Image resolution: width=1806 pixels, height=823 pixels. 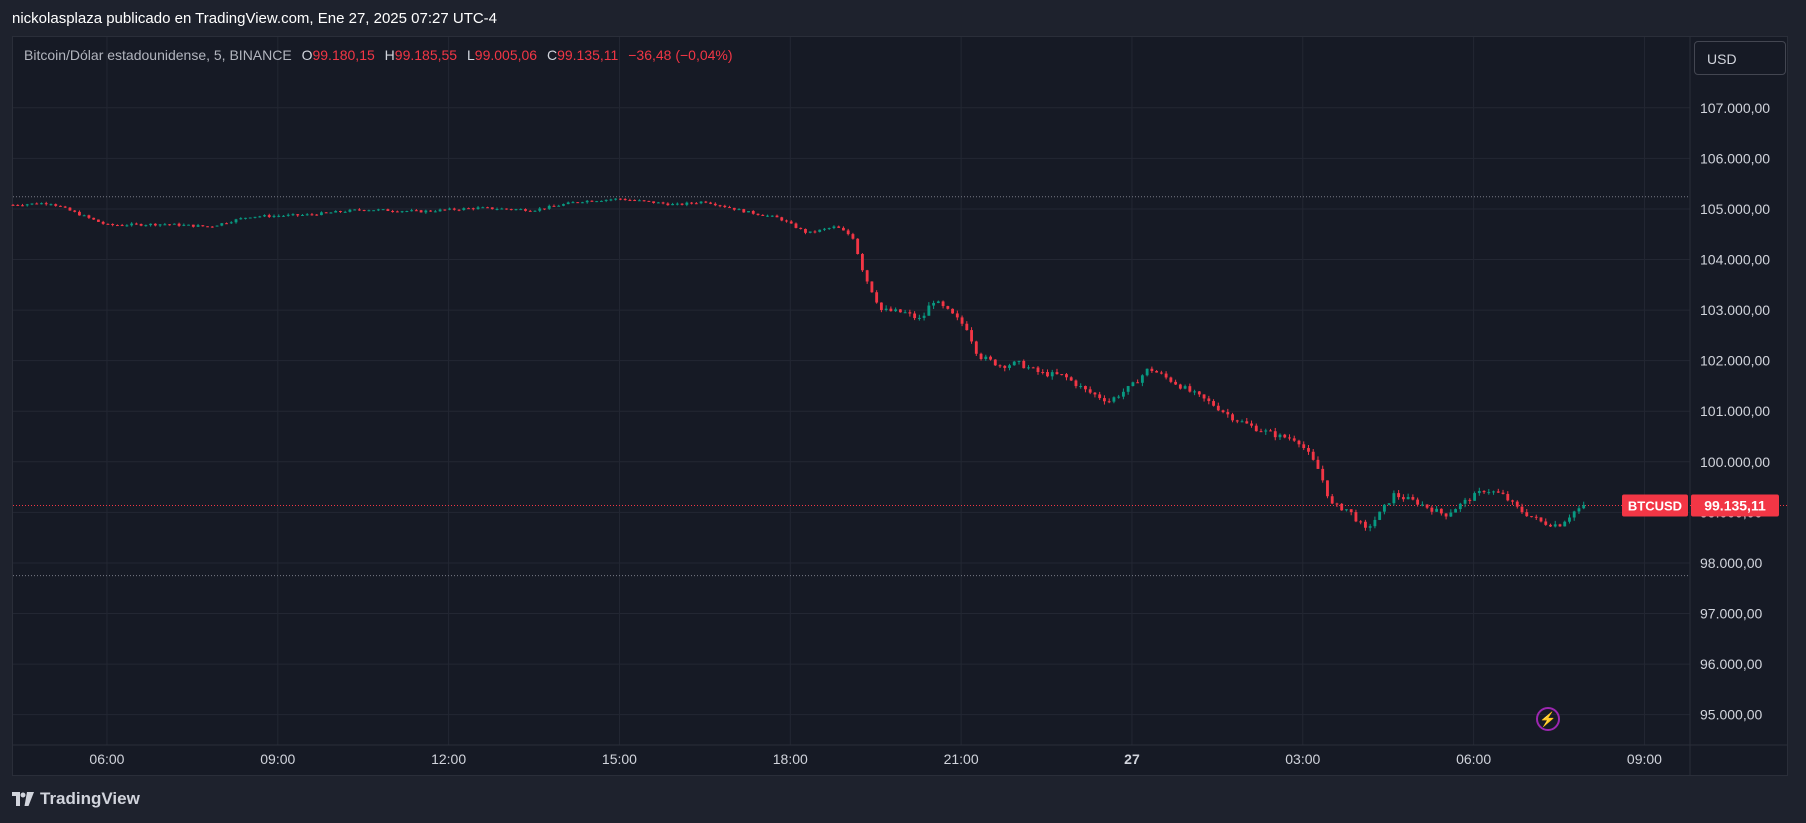 I want to click on time-tick-label: 18:00, so click(x=790, y=759).